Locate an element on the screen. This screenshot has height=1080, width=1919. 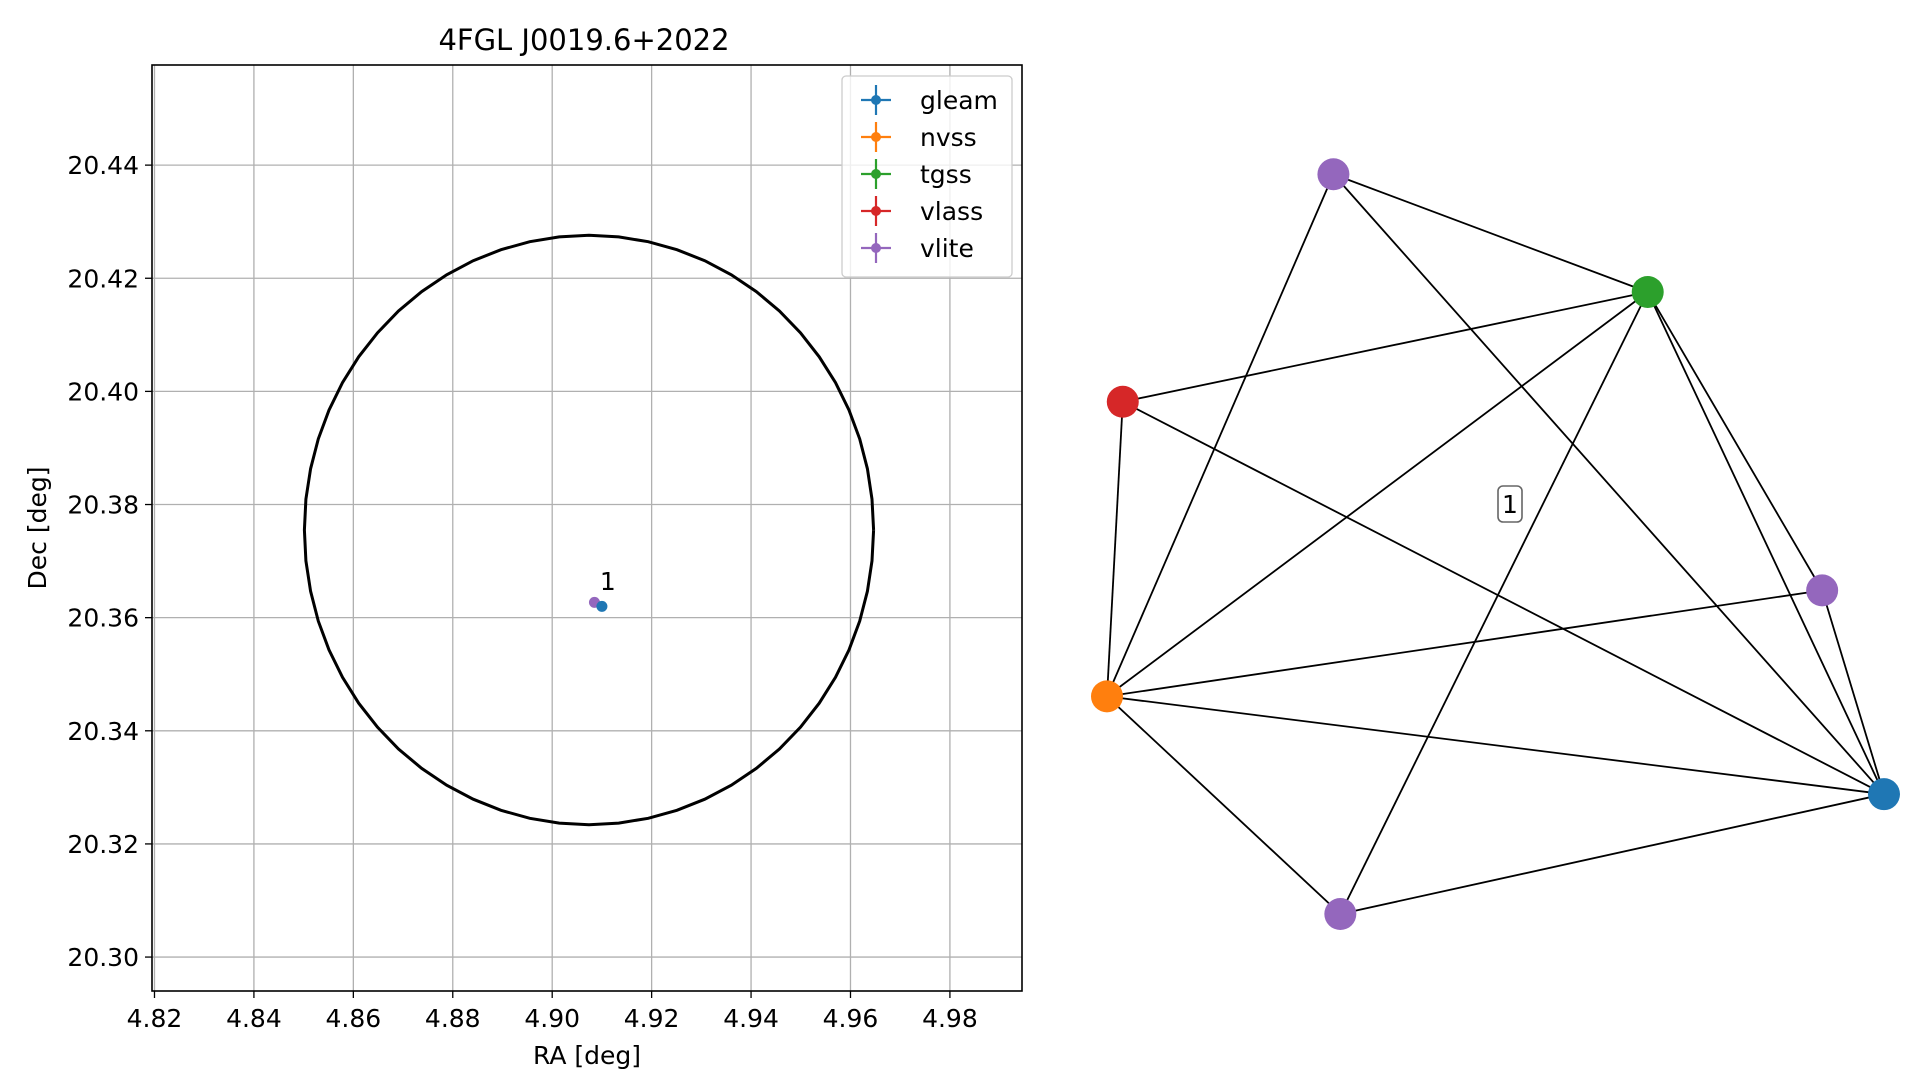
x-axis-ticks: 4.82 4.84 4.86 4.88 4.90 4.92 4.94 4.96 4.98 is located at coordinates (552, 1012).